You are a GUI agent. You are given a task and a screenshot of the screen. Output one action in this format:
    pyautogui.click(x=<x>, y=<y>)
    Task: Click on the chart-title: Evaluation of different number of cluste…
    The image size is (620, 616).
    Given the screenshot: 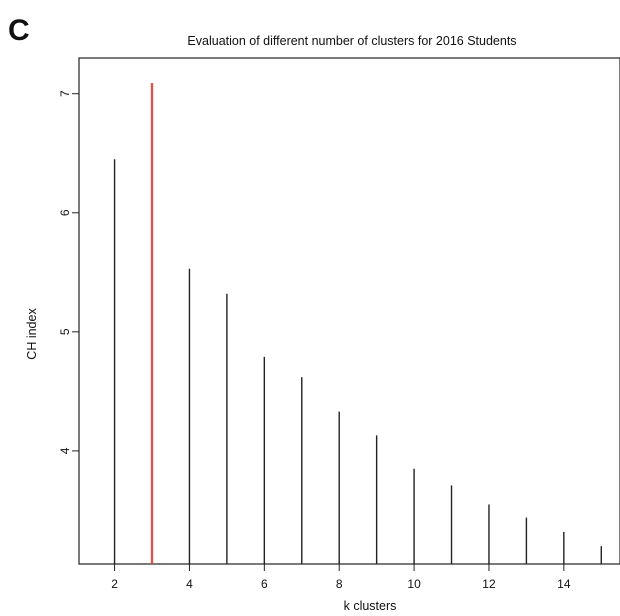 What is the action you would take?
    pyautogui.click(x=351, y=41)
    